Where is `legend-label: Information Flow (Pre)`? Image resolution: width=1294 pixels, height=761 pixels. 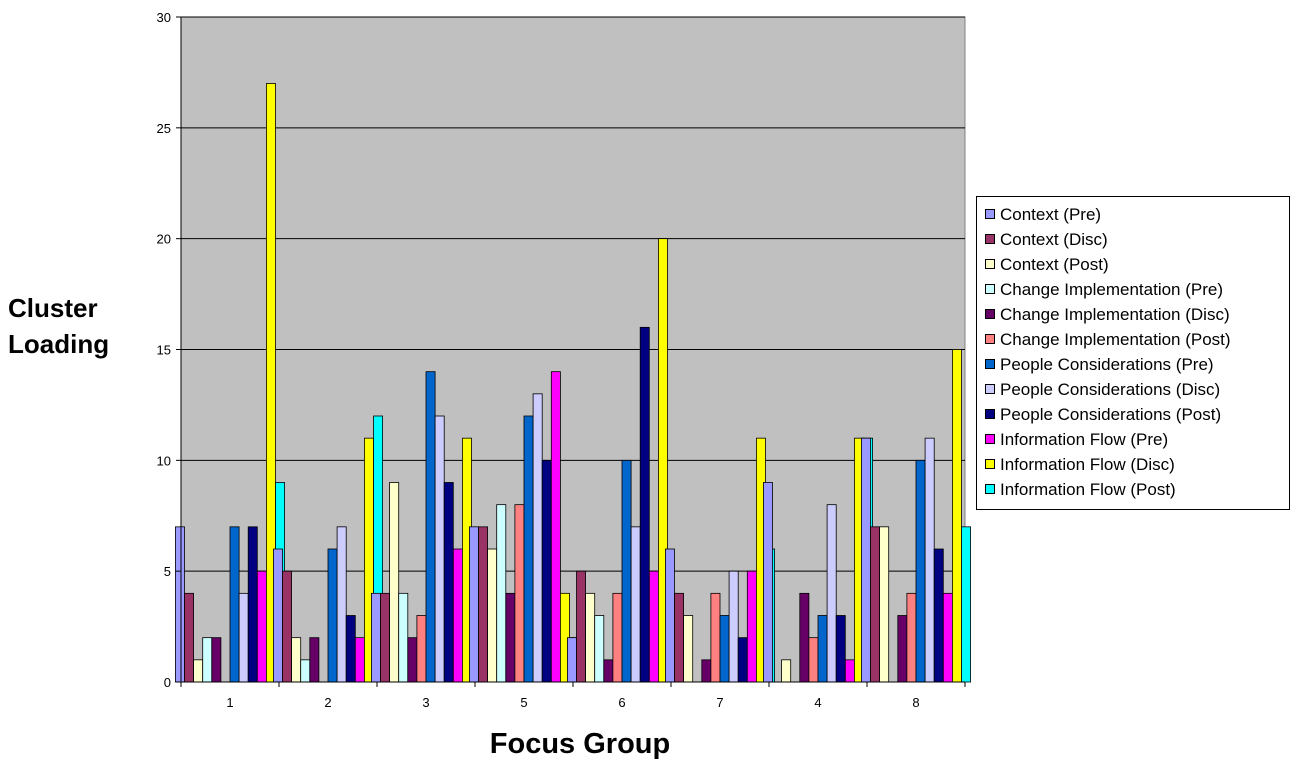
legend-label: Information Flow (Pre) is located at coordinates (1084, 439).